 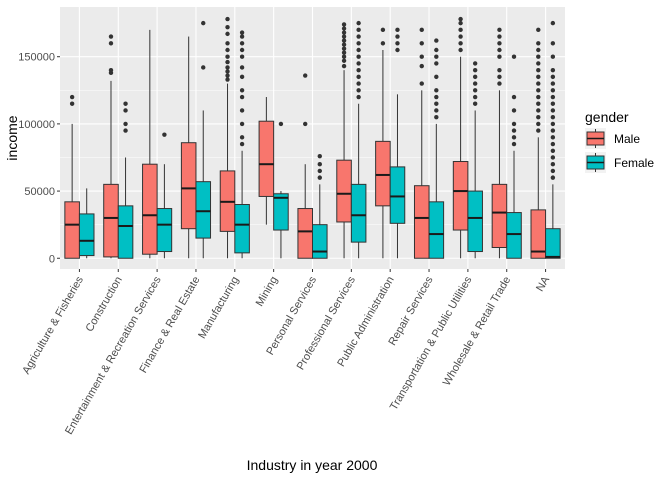 What do you see at coordinates (36, 58) in the screenshot?
I see `y-tick-label: 150000` at bounding box center [36, 58].